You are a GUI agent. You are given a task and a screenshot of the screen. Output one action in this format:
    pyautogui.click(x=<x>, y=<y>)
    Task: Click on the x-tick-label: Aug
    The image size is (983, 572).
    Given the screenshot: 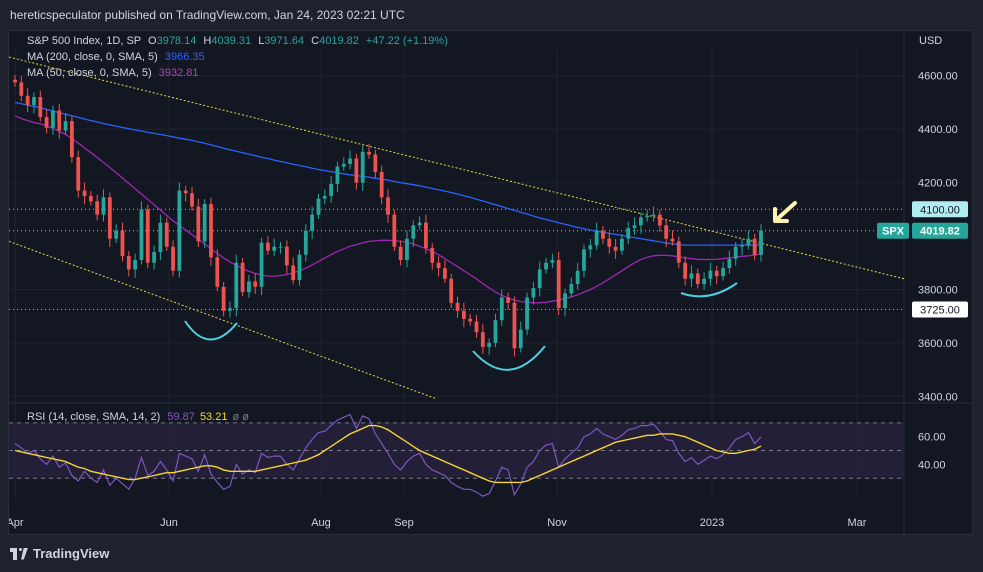 What is the action you would take?
    pyautogui.click(x=321, y=523)
    